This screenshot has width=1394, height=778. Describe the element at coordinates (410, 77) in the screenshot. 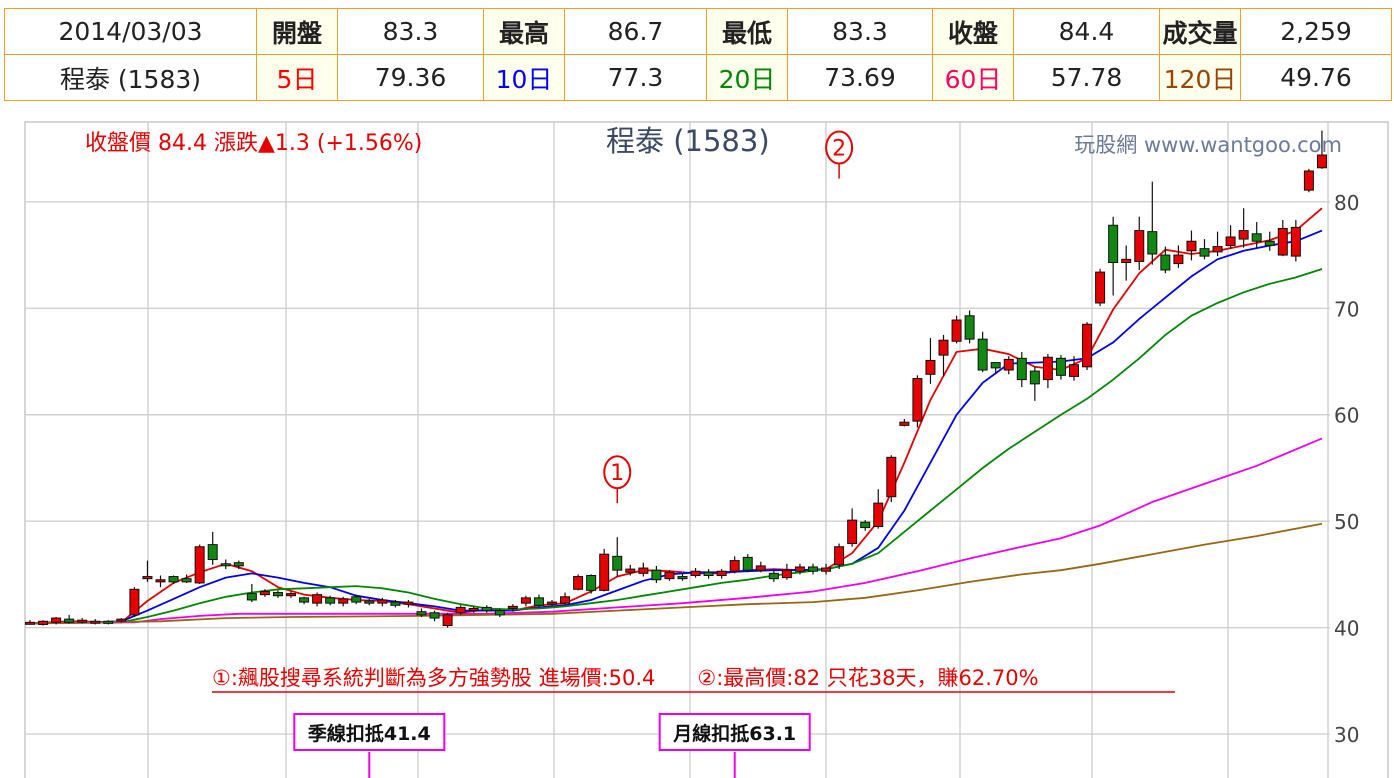

I see `quote-cell-value: 79.36` at that location.